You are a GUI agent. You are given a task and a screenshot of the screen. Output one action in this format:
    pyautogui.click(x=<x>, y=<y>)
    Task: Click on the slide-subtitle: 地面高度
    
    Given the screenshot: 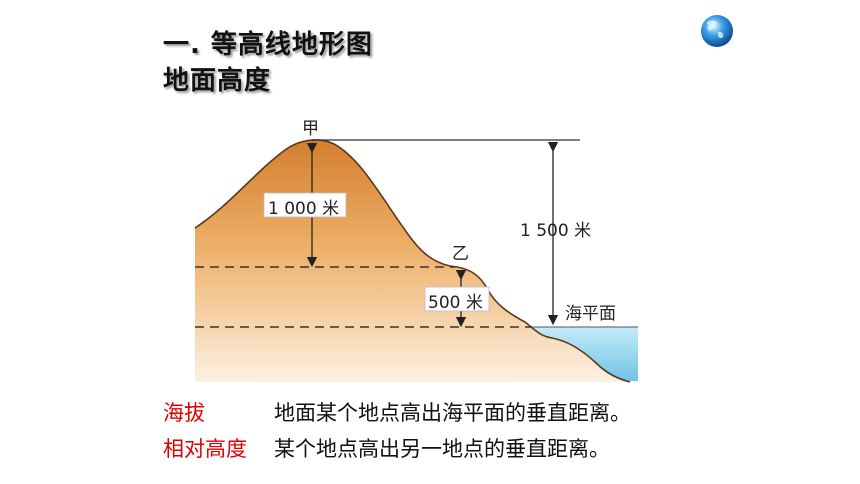 What is the action you would take?
    pyautogui.click(x=217, y=81)
    